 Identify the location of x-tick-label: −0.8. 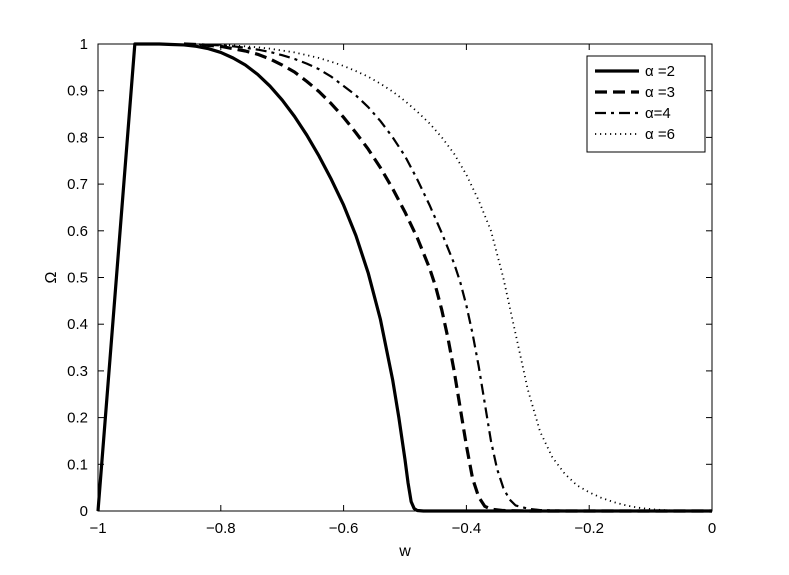
(221, 528).